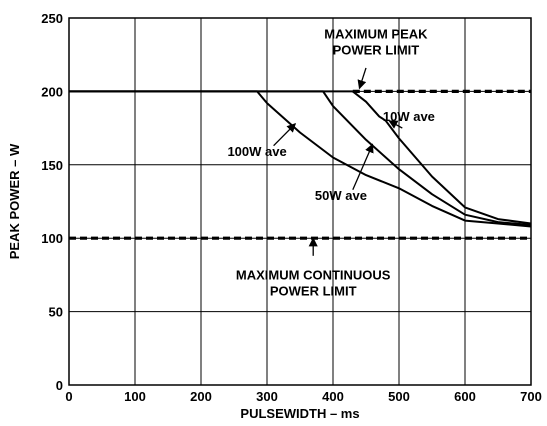 The height and width of the screenshot is (426, 547). Describe the element at coordinates (313, 290) in the screenshot. I see `annotation-label-maximum-continuous-power-limit-1: POWER LIMIT` at that location.